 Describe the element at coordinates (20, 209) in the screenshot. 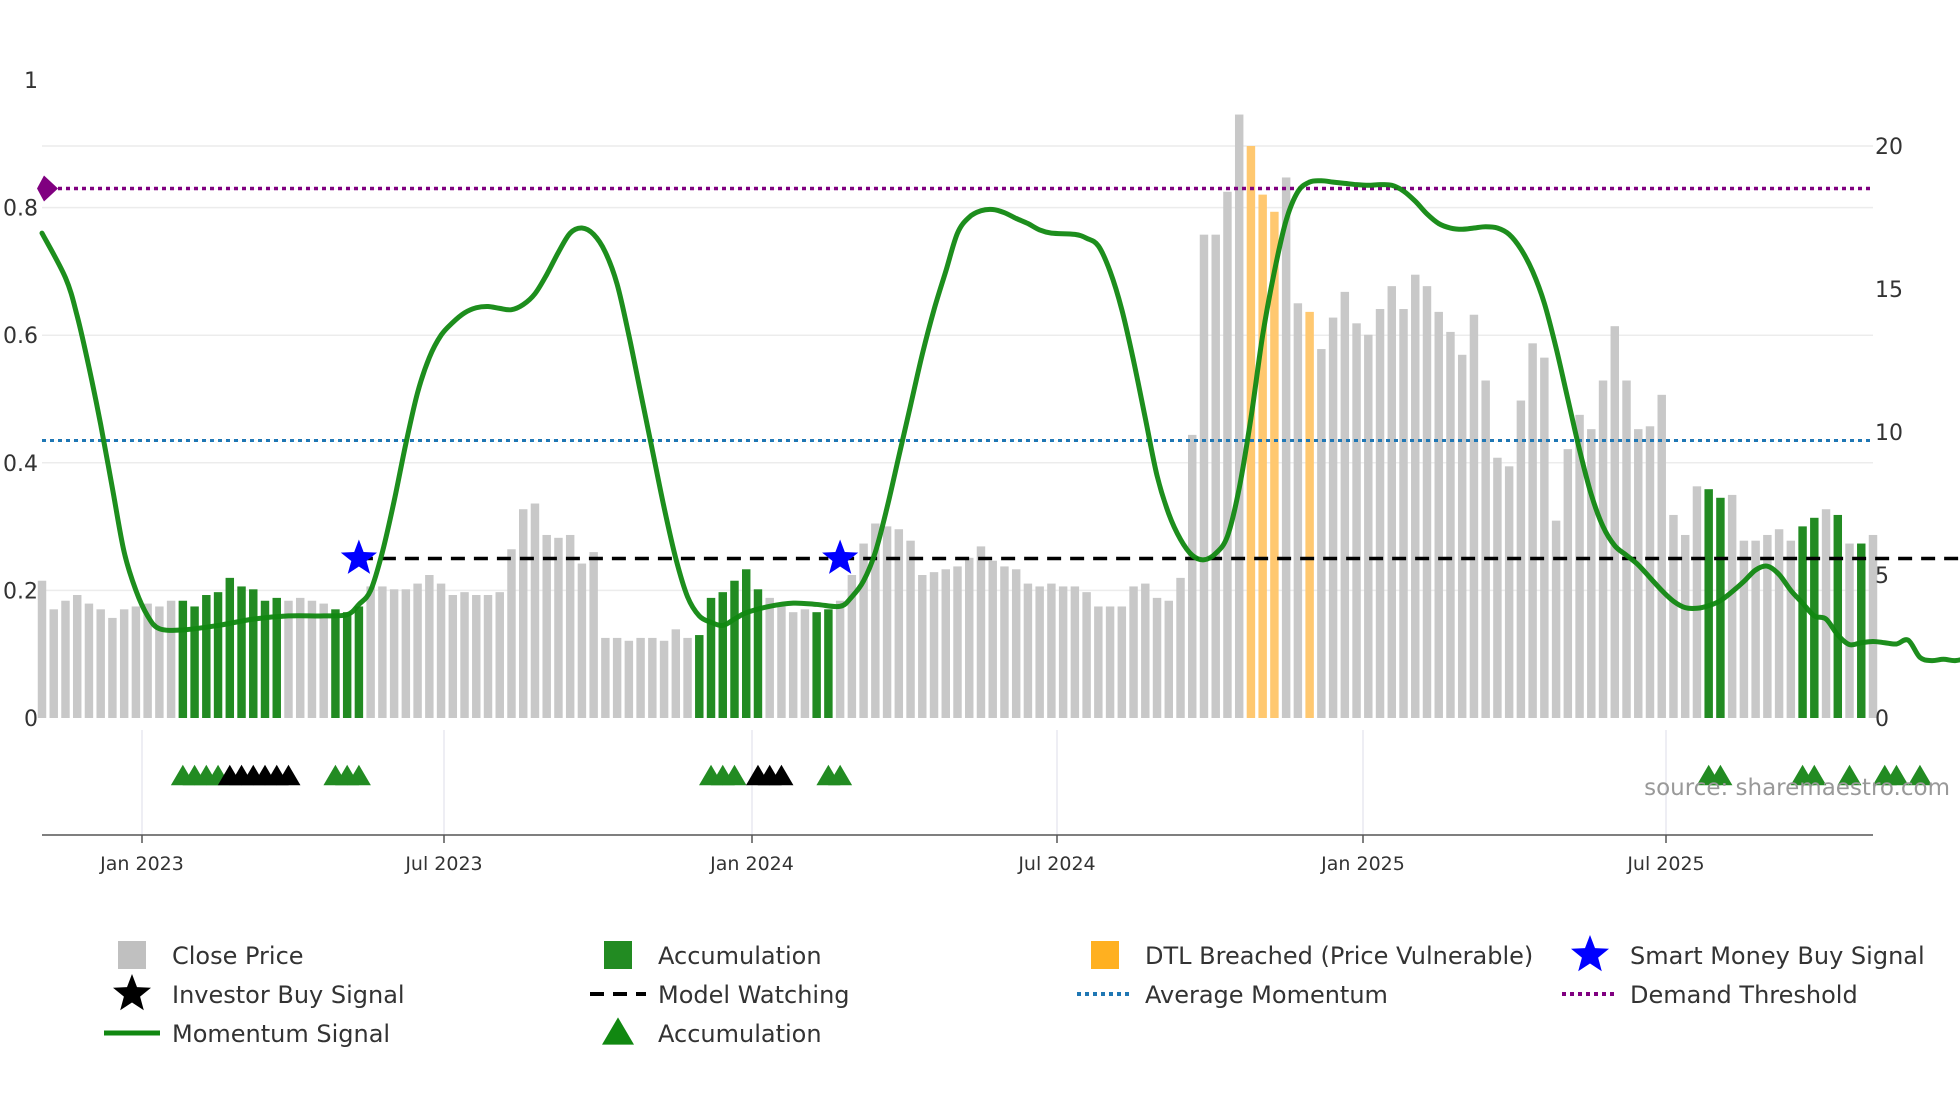

I see `y-left-tick-label: 0.8` at that location.